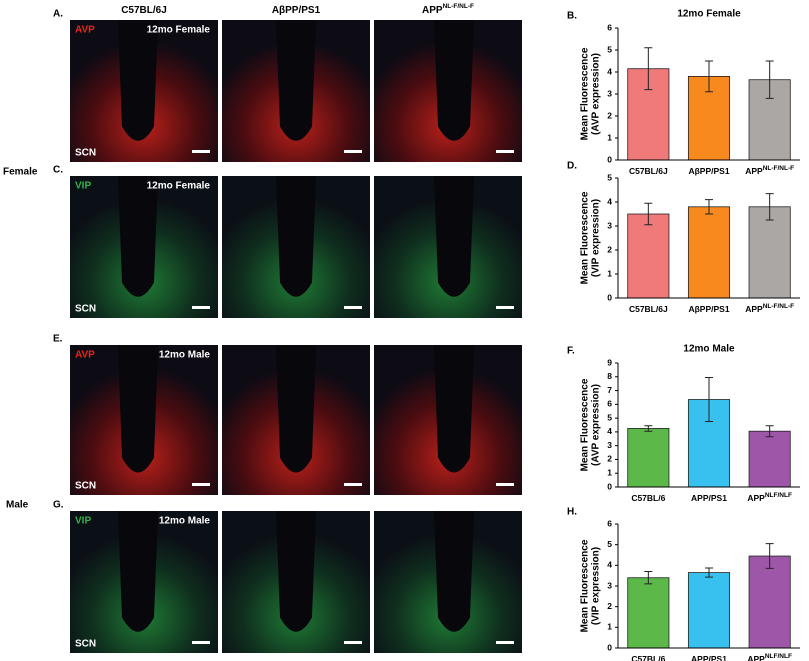  I want to click on column-header-base: C57BL/6J, so click(144, 10).